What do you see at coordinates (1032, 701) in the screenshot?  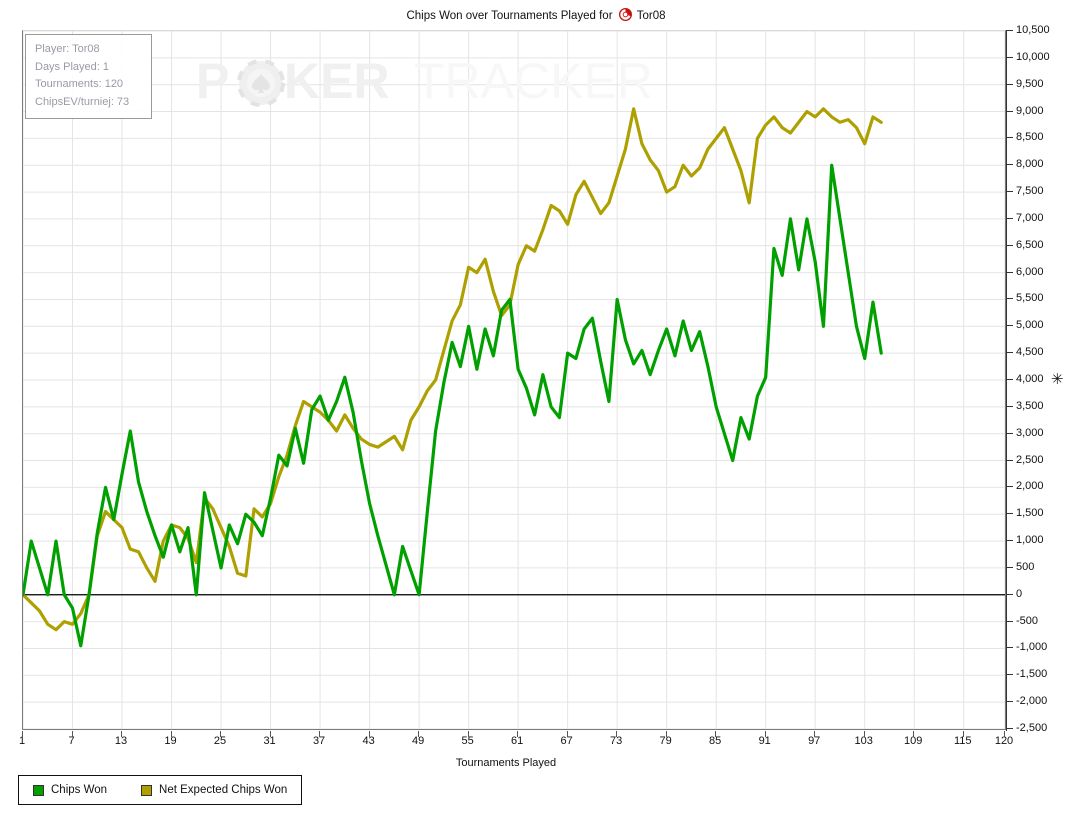 I see `y-axis-tick-label: -2,000` at bounding box center [1032, 701].